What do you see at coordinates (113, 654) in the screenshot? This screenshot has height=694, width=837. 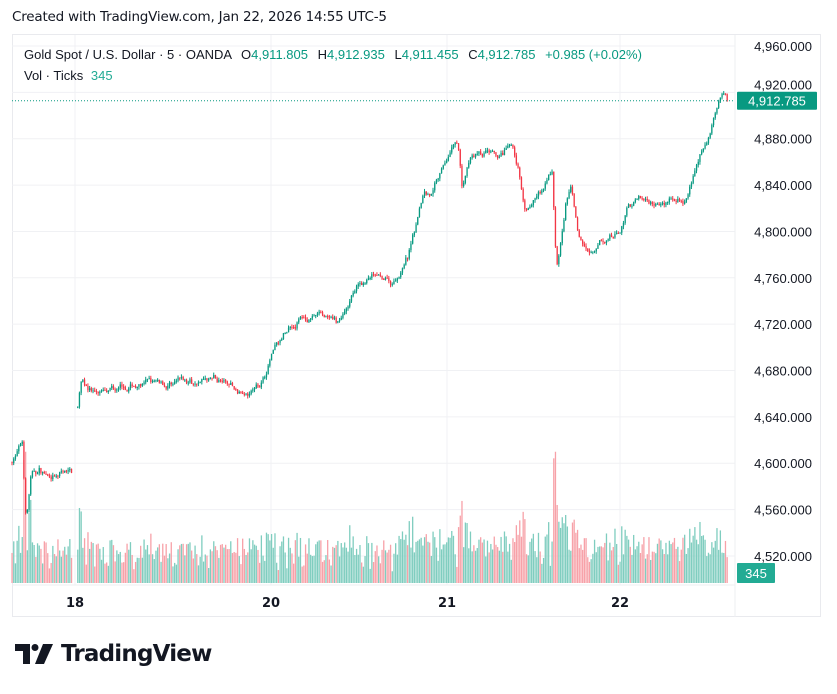 I see `tradingview-logo: TradingView` at bounding box center [113, 654].